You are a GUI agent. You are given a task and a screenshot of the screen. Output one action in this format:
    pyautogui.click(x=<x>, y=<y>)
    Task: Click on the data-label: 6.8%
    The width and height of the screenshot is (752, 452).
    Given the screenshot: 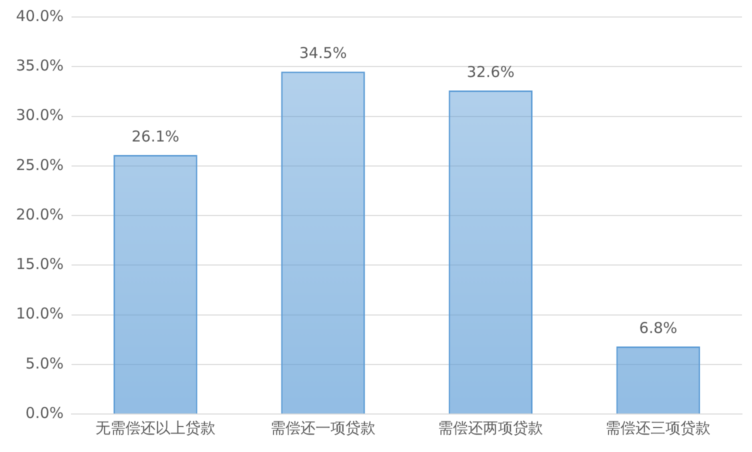 What is the action you would take?
    pyautogui.click(x=658, y=327)
    